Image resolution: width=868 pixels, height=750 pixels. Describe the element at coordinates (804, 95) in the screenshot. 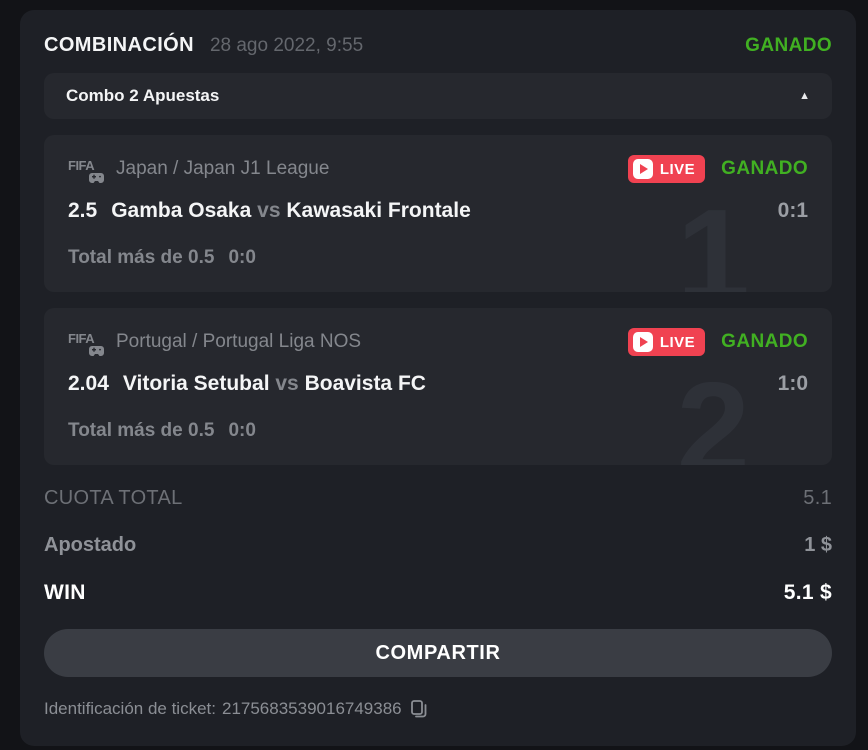

I see `chevron-up-icon: ▲` at that location.